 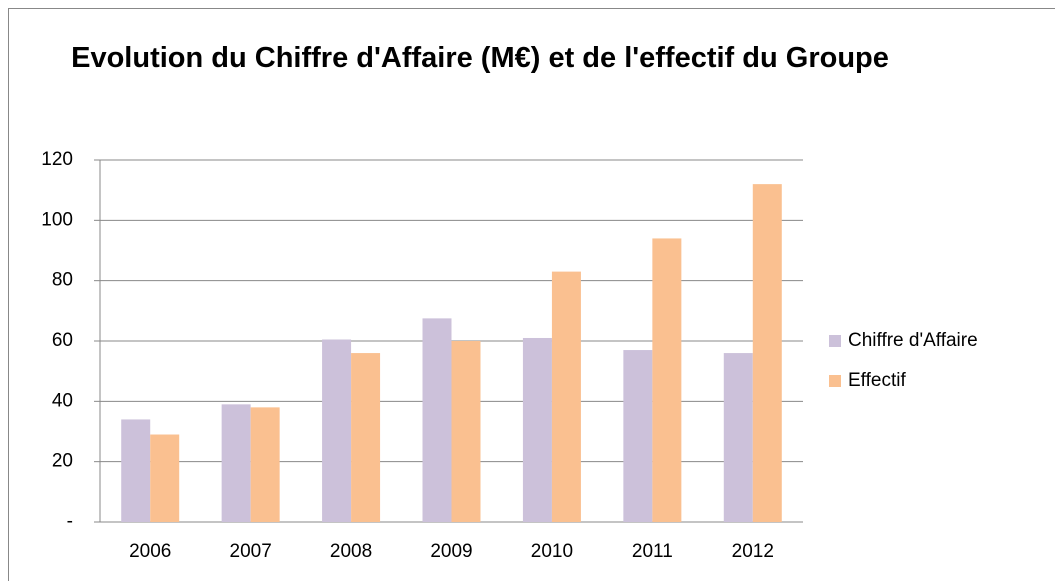 I want to click on x-tick-label: 2010, so click(x=552, y=551).